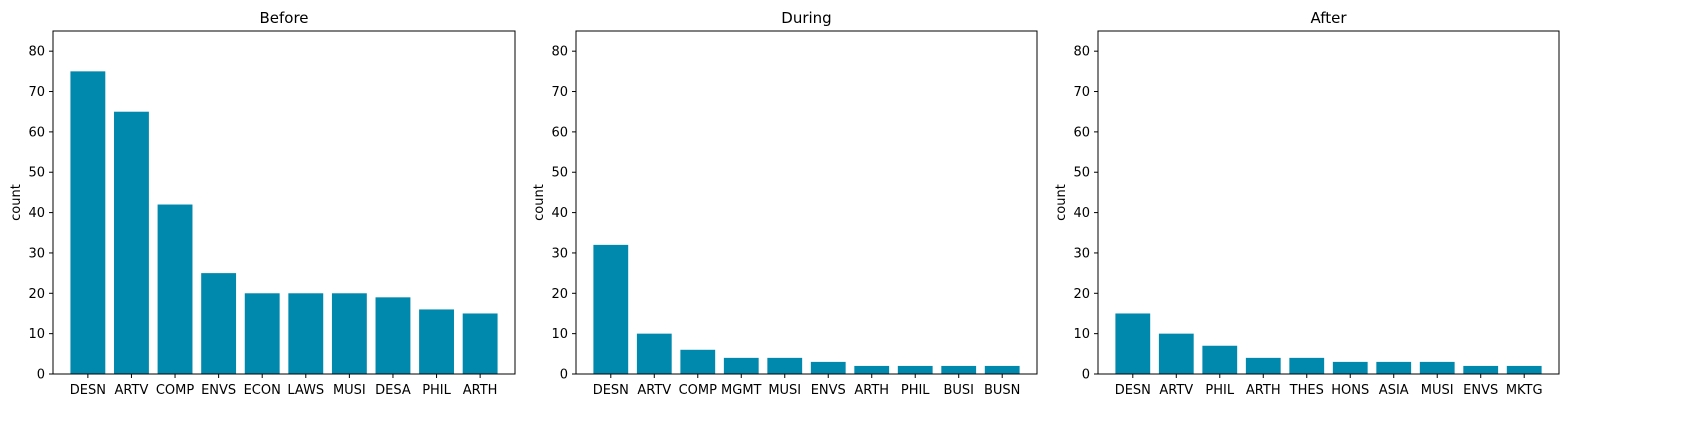  I want to click on x-tick-label: DESA, so click(393, 390).